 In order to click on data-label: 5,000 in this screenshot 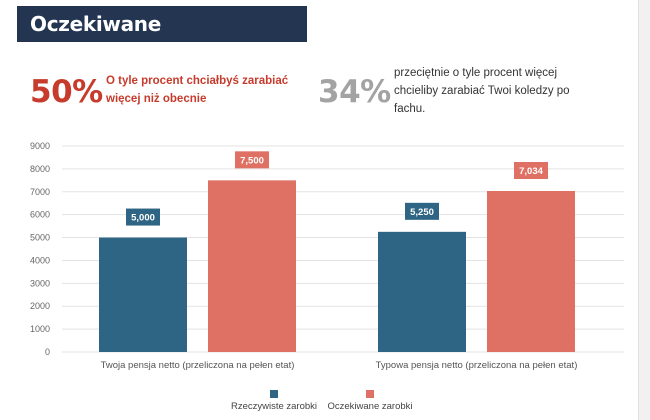, I will do `click(143, 218)`.